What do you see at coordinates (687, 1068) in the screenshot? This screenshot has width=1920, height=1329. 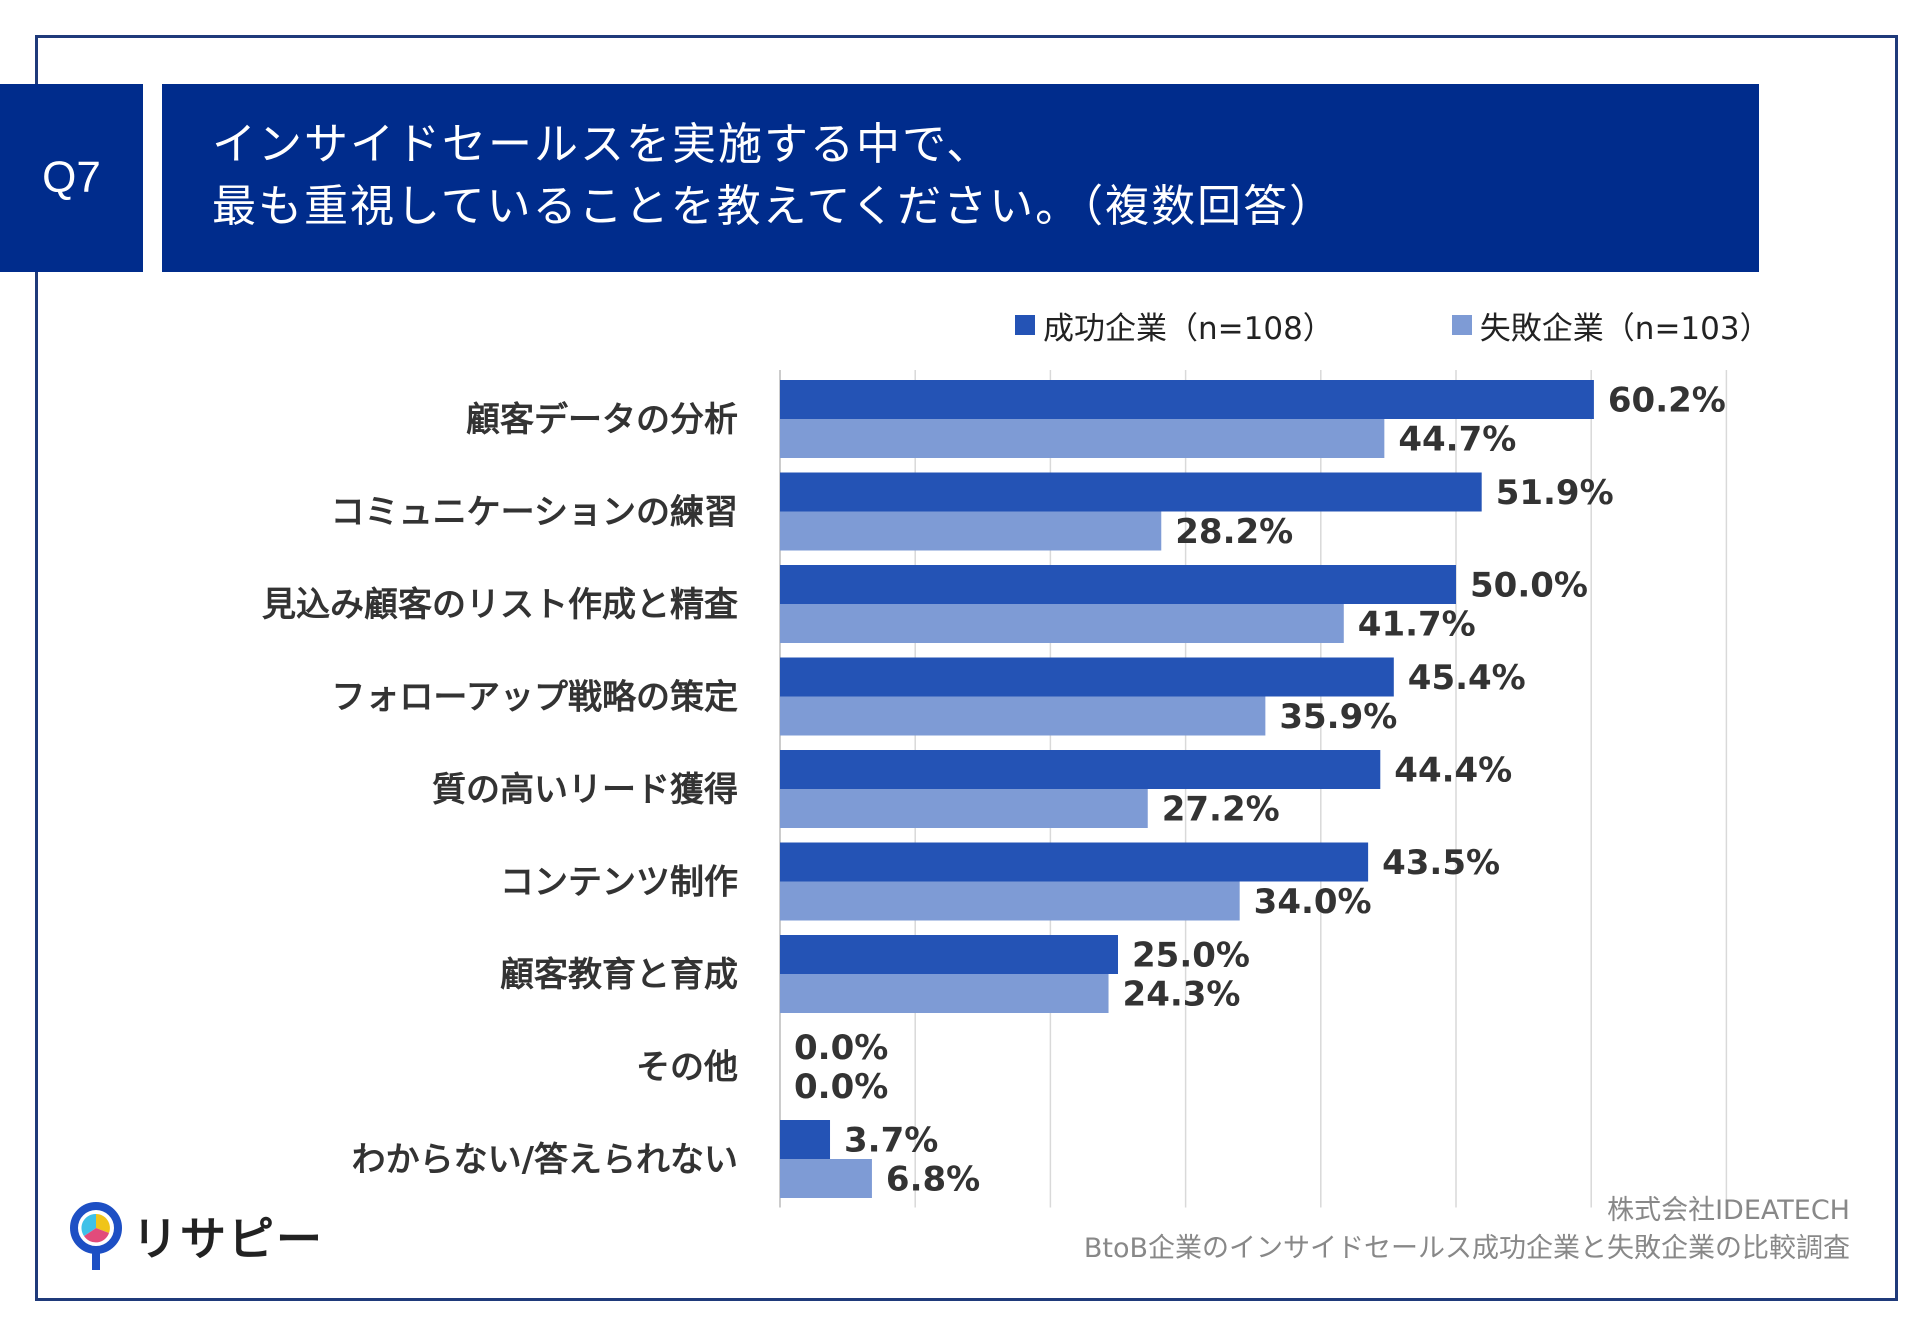 I see `category-label-7: その他` at bounding box center [687, 1068].